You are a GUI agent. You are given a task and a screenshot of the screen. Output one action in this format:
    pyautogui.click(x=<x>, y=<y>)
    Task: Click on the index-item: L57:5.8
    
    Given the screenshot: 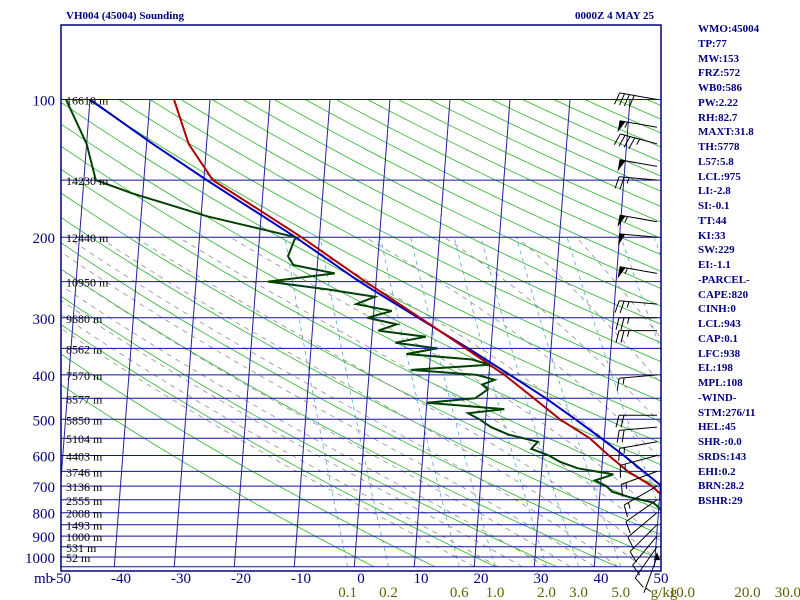 What is the action you would take?
    pyautogui.click(x=716, y=161)
    